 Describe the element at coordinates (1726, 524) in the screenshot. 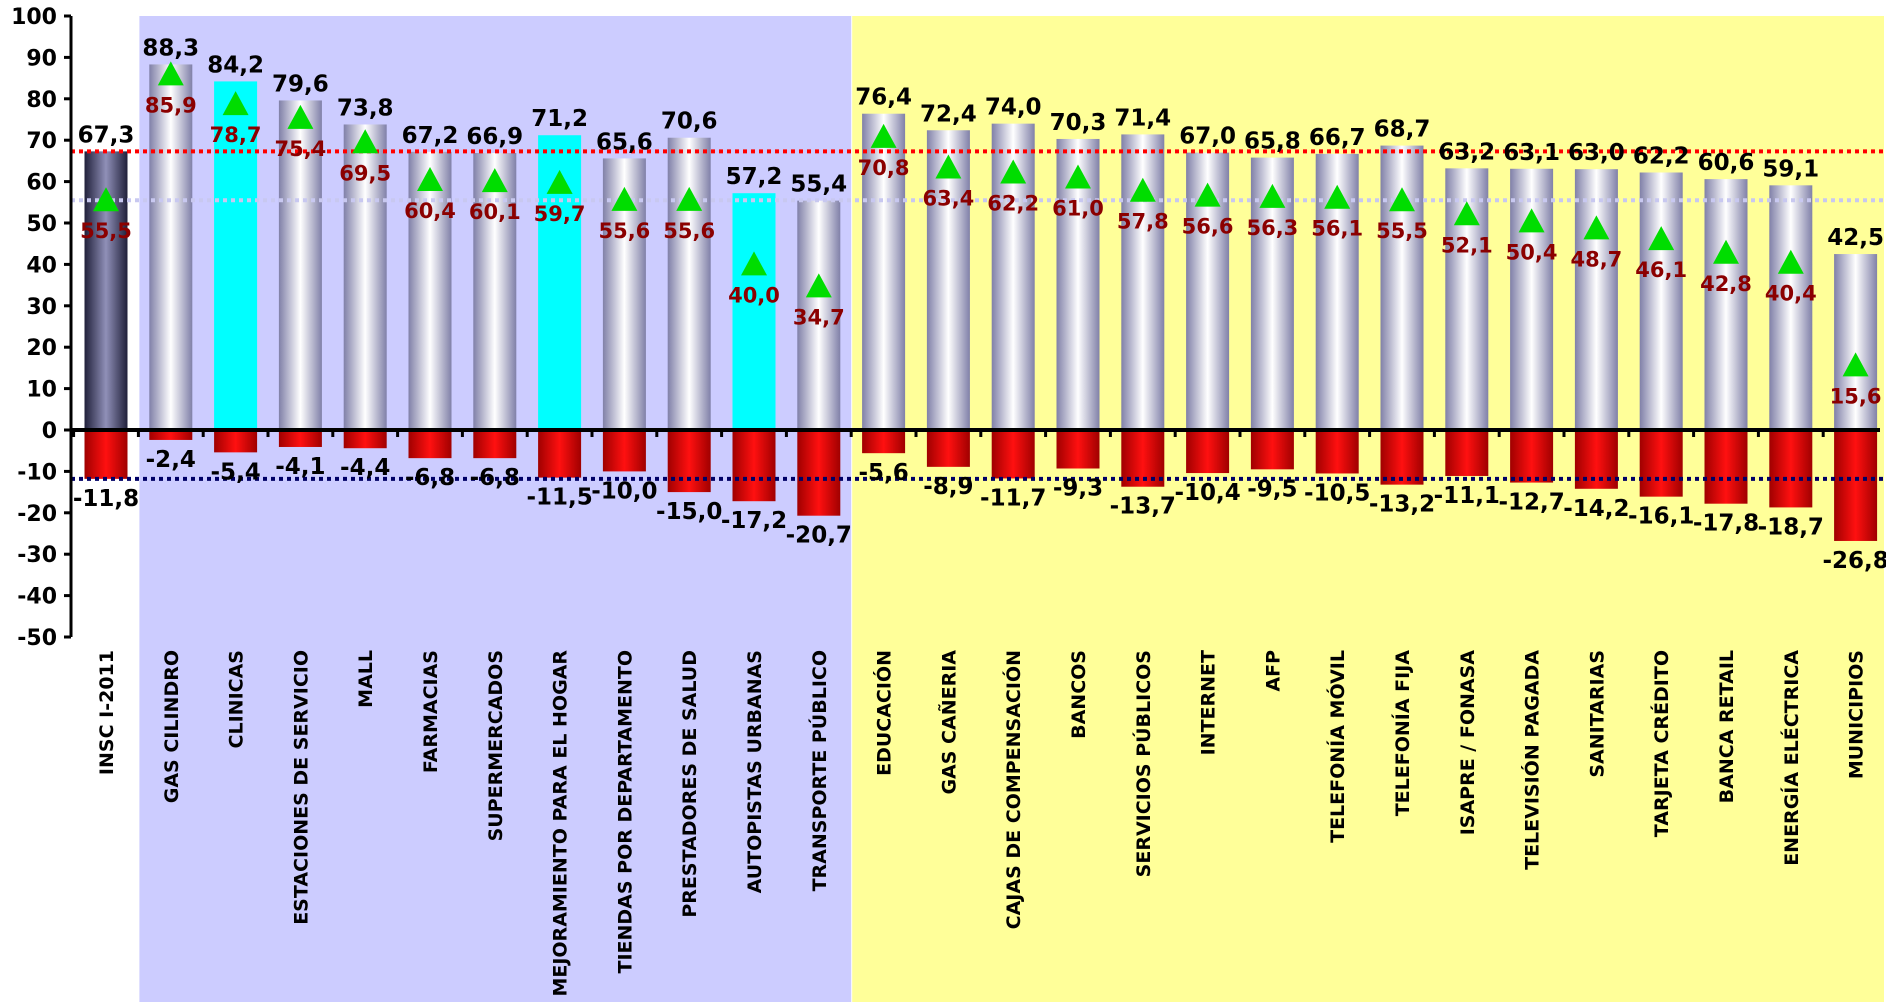

I see `negative-value-label: -17,8` at that location.